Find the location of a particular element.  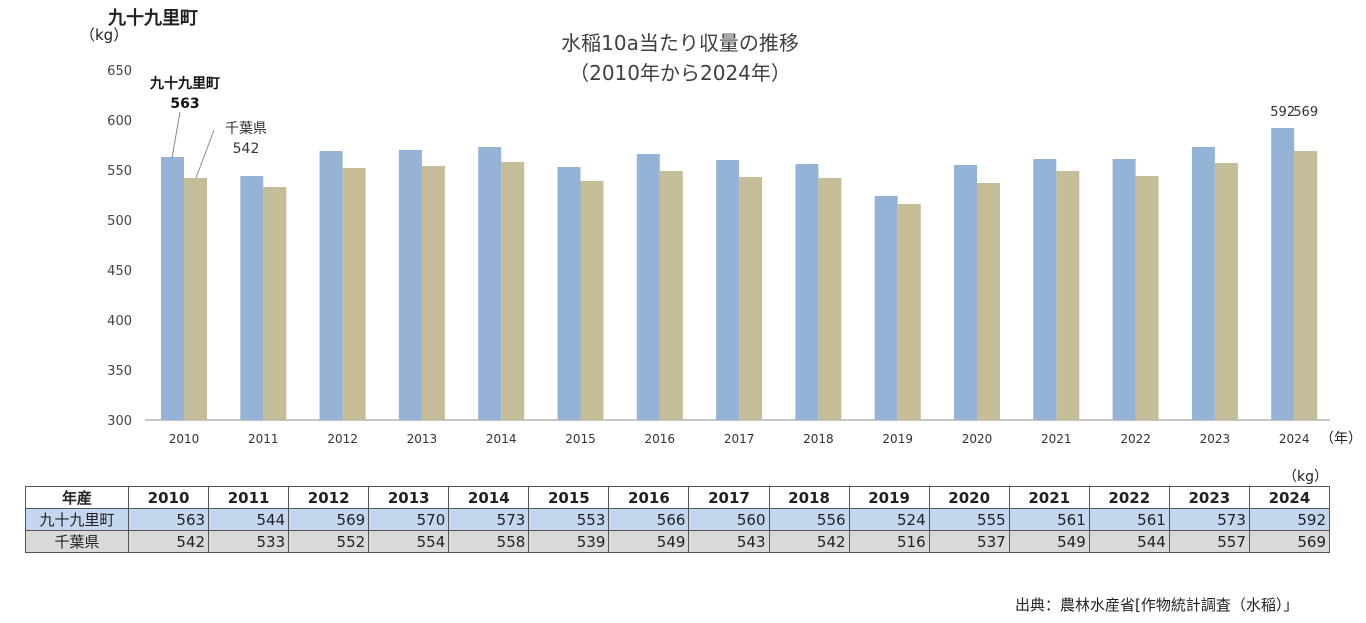

y-tick-label: 500 is located at coordinates (119, 221).